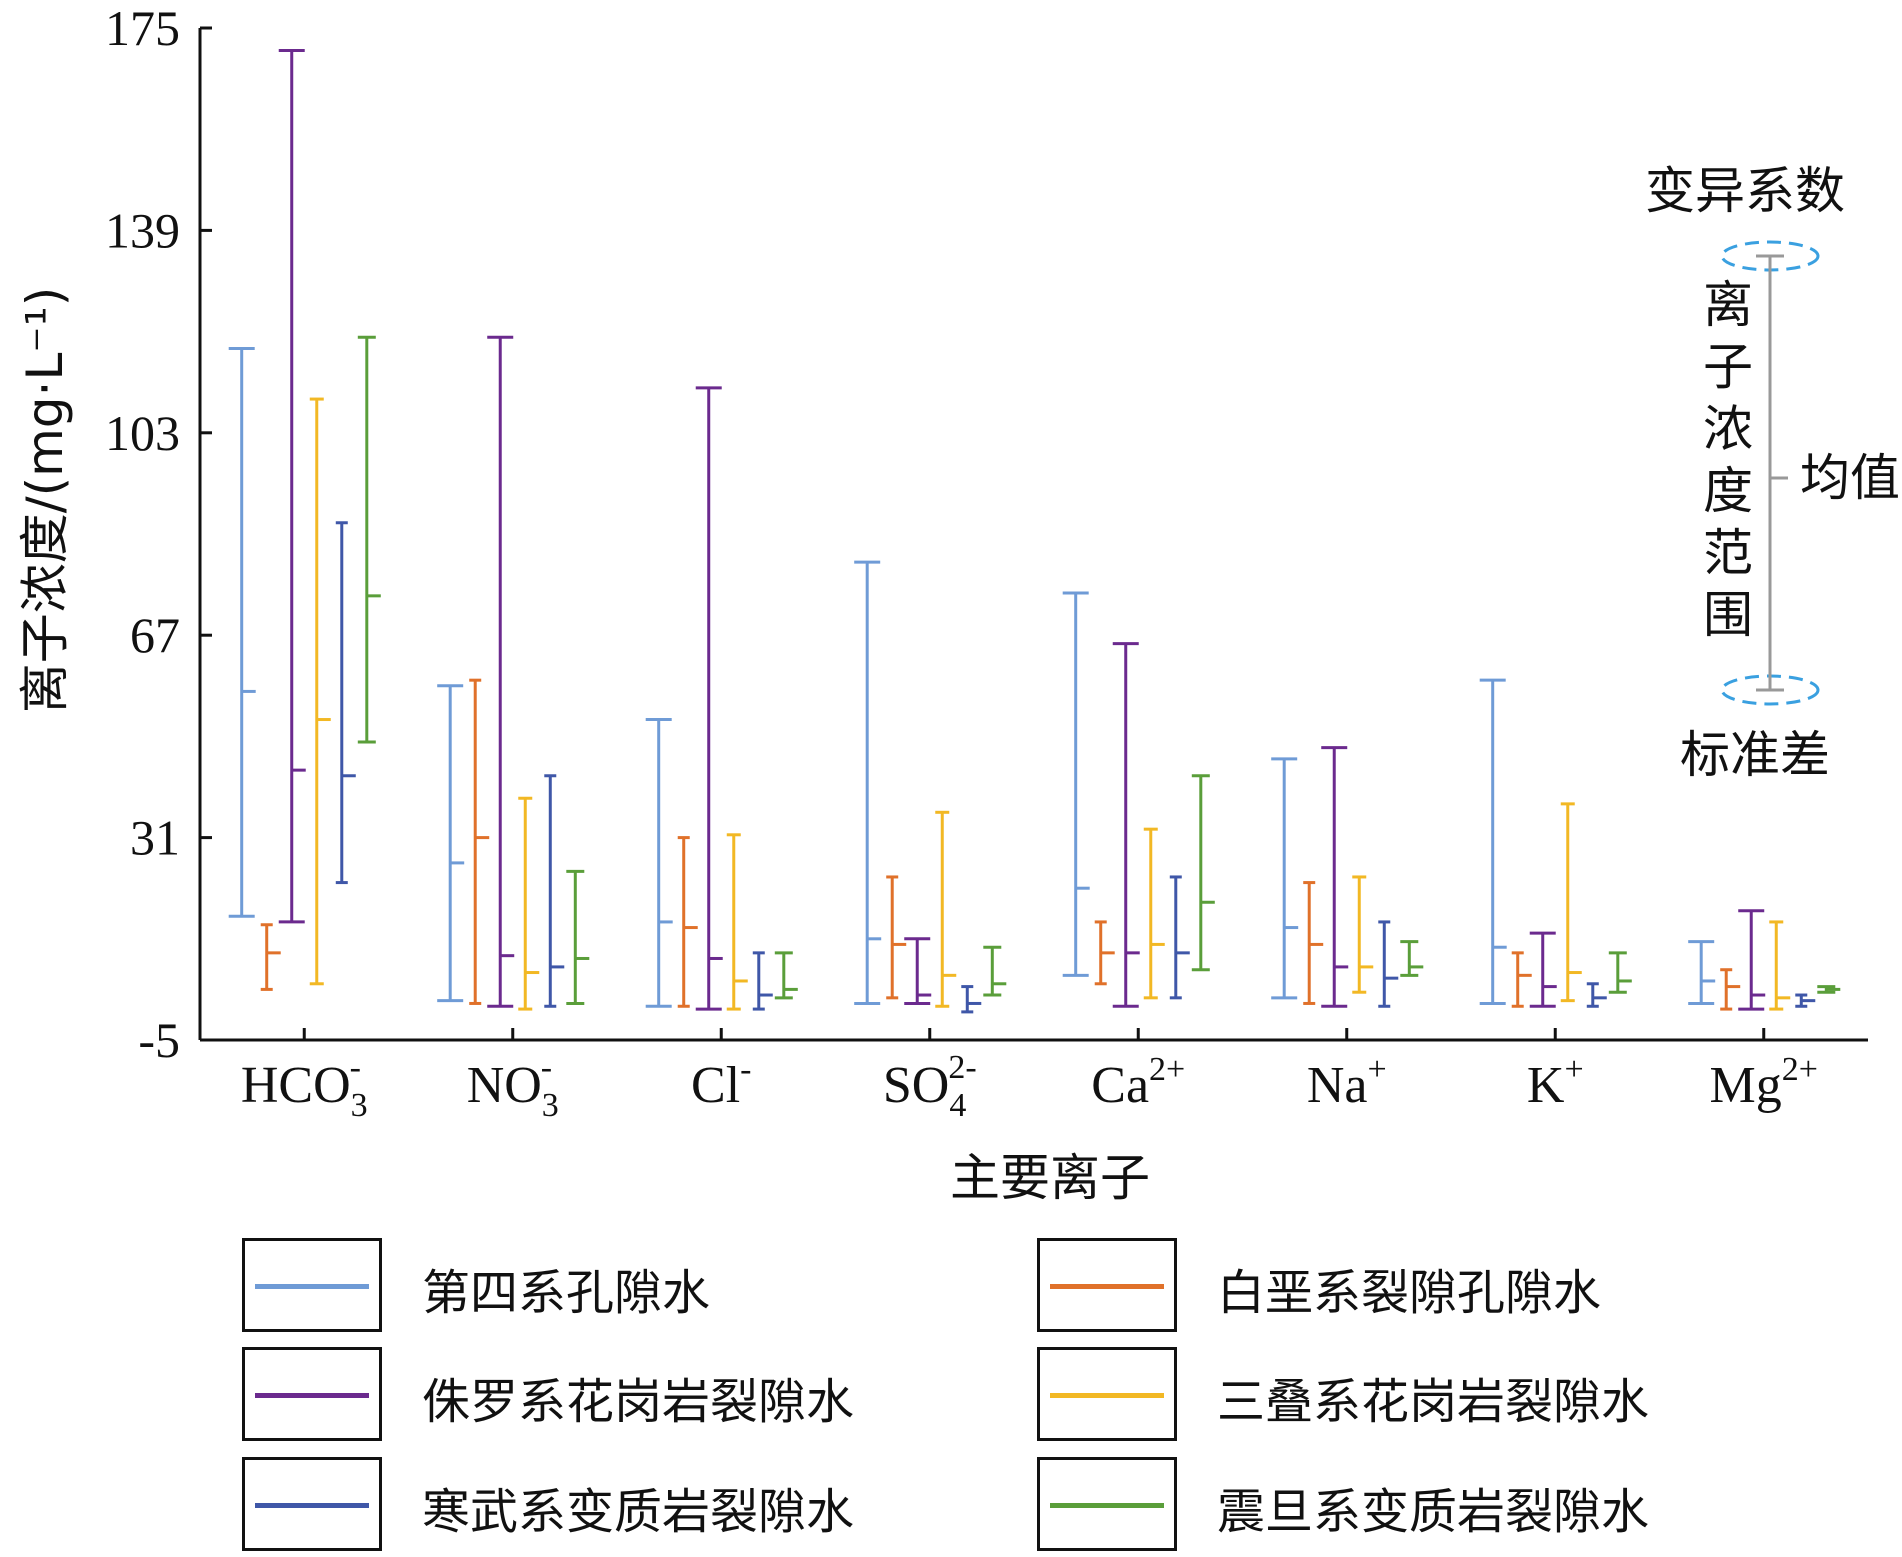 The image size is (1902, 1557). I want to click on x-tick-label: Cl-, so click(721, 1082).